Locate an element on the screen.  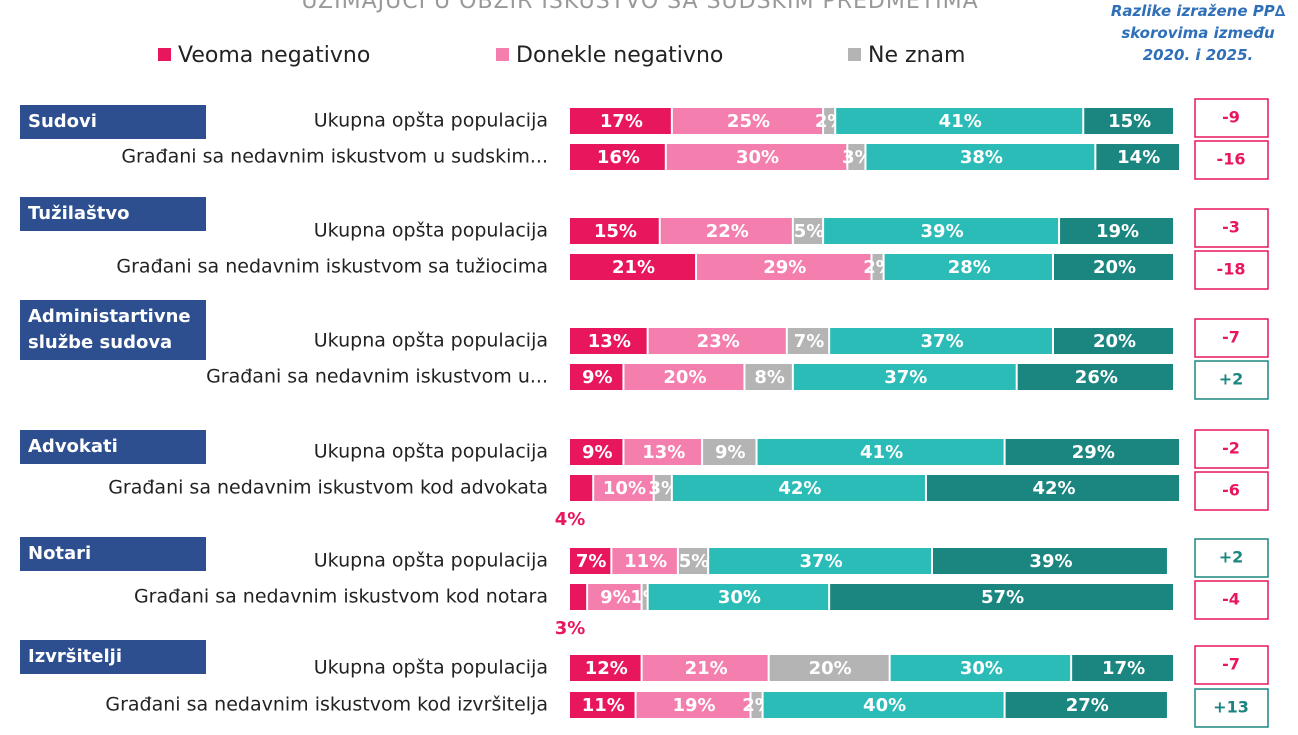
value-label: 42% is located at coordinates (799, 488).